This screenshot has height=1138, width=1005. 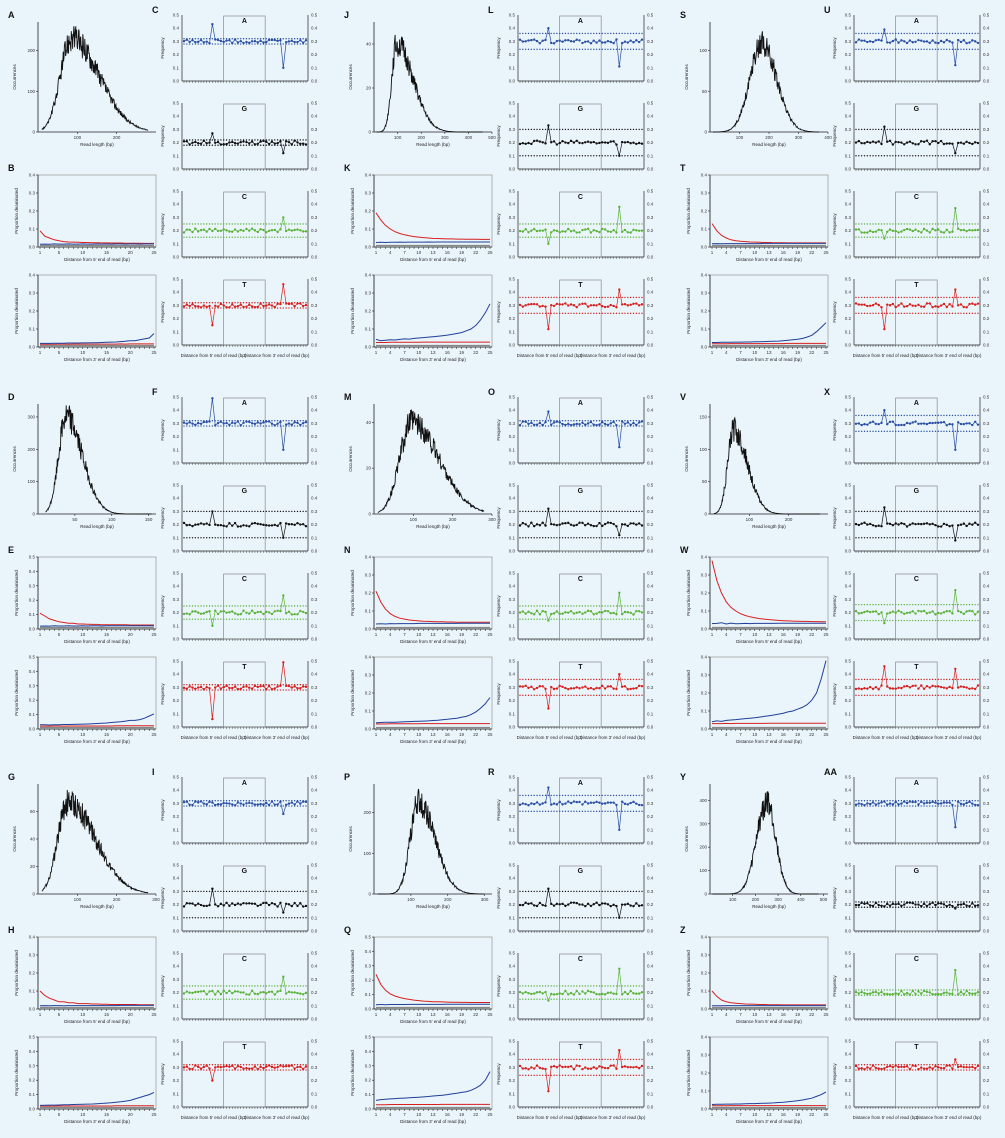 I want to click on xtick-label: 22, so click(x=476, y=352).